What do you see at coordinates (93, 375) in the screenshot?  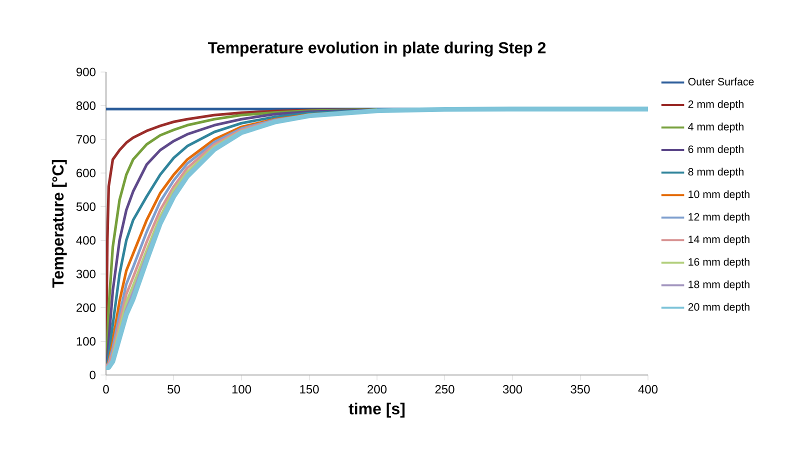 I see `y-tick-label: 0` at bounding box center [93, 375].